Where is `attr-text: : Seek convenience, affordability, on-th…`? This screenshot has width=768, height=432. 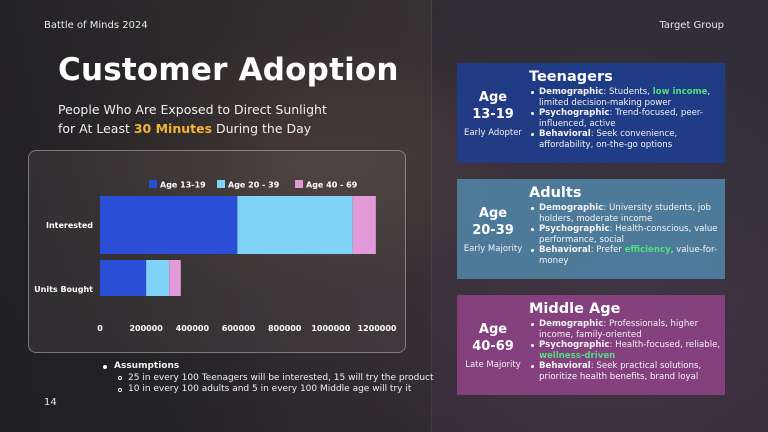
attr-text: : Seek convenience, affordability, on-th… is located at coordinates (608, 139).